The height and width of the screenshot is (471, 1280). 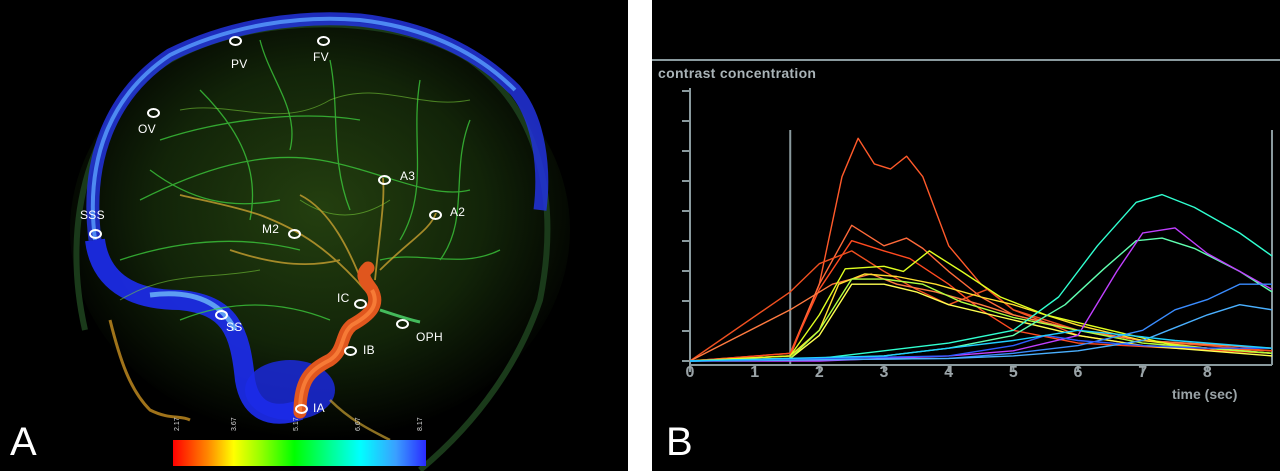 What do you see at coordinates (884, 372) in the screenshot?
I see `x-tick-label: 3` at bounding box center [884, 372].